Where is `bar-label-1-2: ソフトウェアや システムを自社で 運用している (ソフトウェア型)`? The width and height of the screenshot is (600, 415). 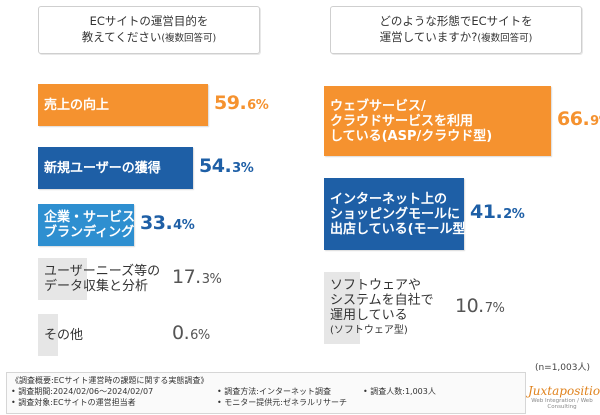
bar-label-1-2: ソフトウェアや システムを自社で 運用している (ソフトウェア型) is located at coordinates (382, 307).